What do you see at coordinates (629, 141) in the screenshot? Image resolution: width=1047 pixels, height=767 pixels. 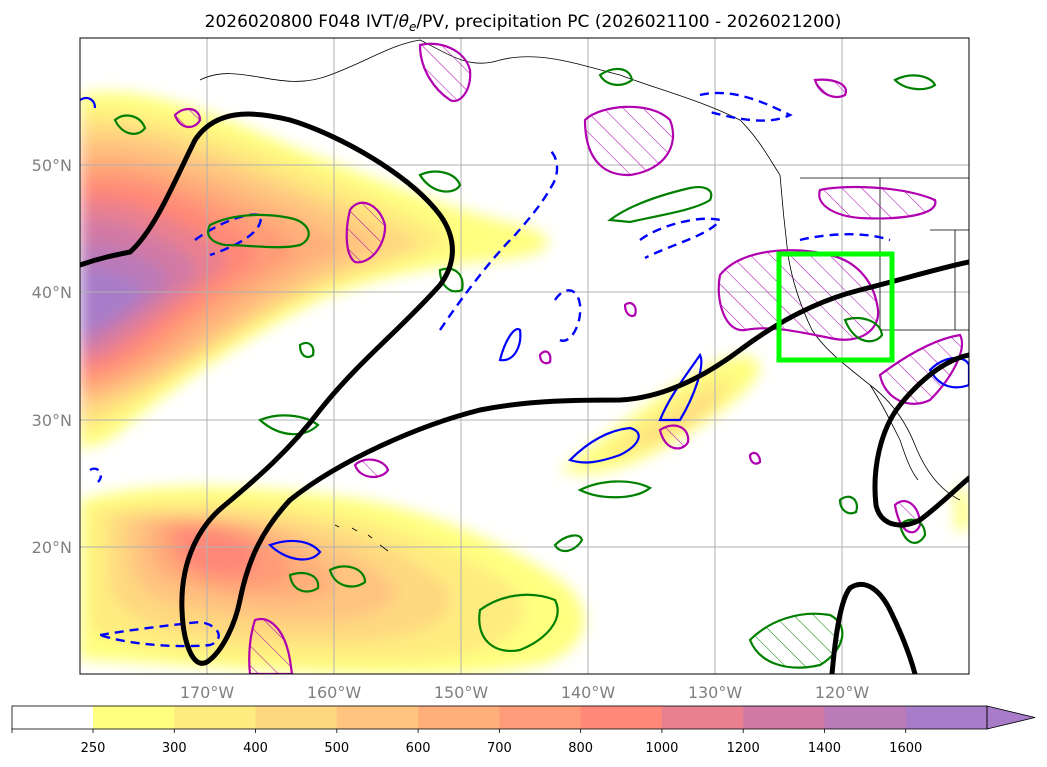 I see `pv-region-north` at bounding box center [629, 141].